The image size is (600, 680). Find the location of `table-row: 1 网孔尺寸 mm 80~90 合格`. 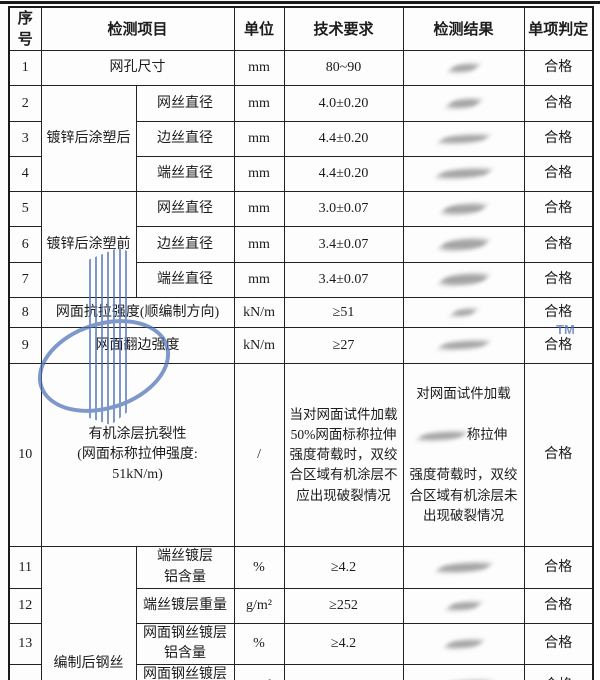

table-row: 1 网孔尺寸 mm 80~90 合格 is located at coordinates (301, 68).